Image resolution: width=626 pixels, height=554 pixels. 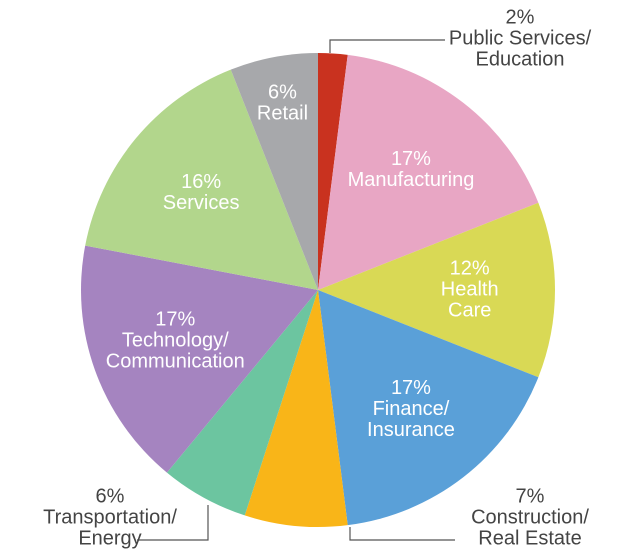 I want to click on slice-category-label: Health, so click(x=470, y=289).